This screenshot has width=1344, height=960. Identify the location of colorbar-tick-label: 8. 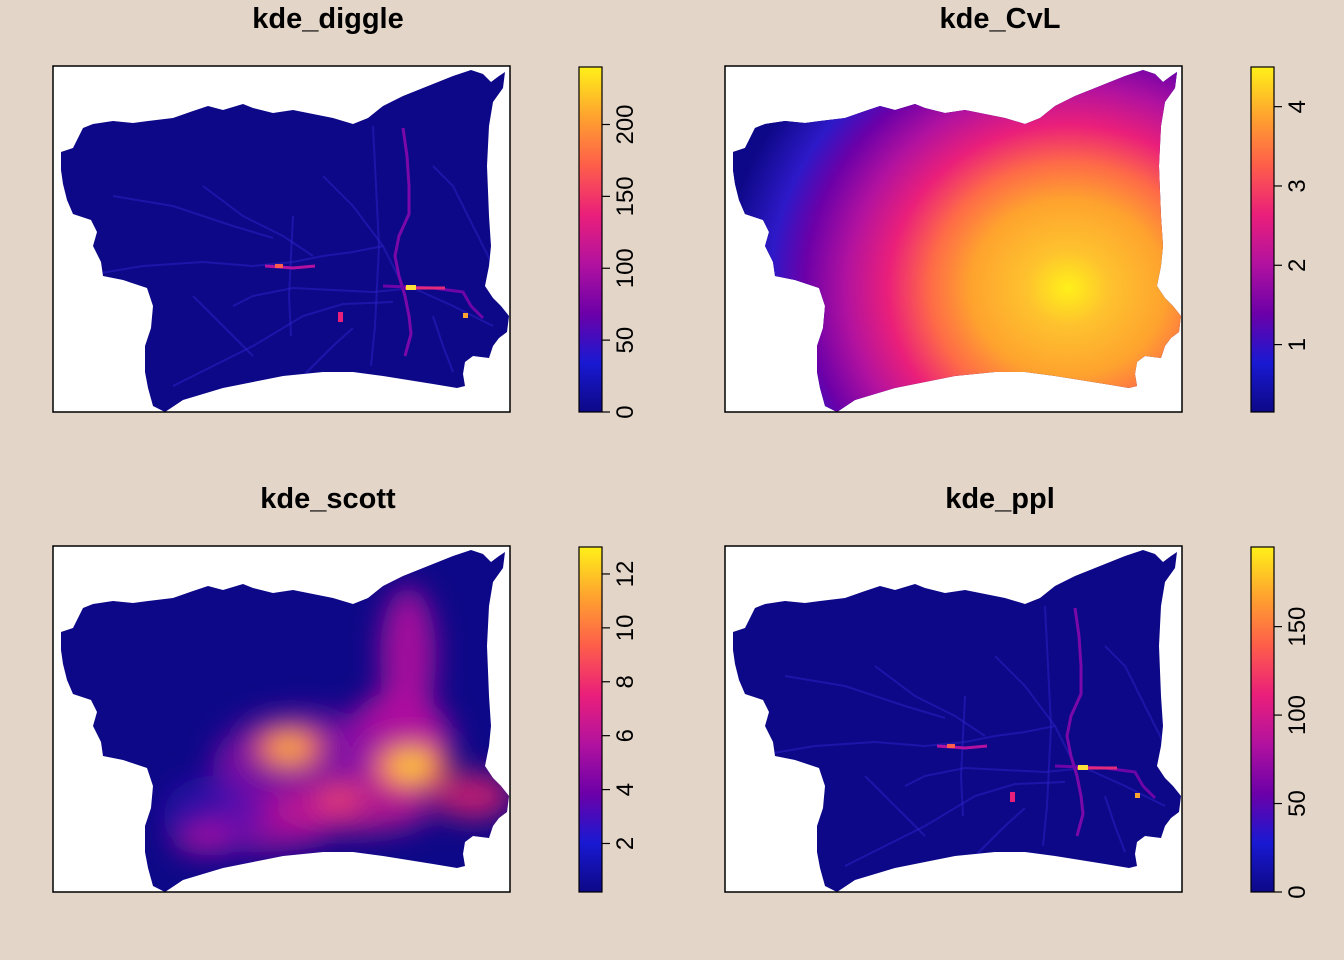
(625, 681).